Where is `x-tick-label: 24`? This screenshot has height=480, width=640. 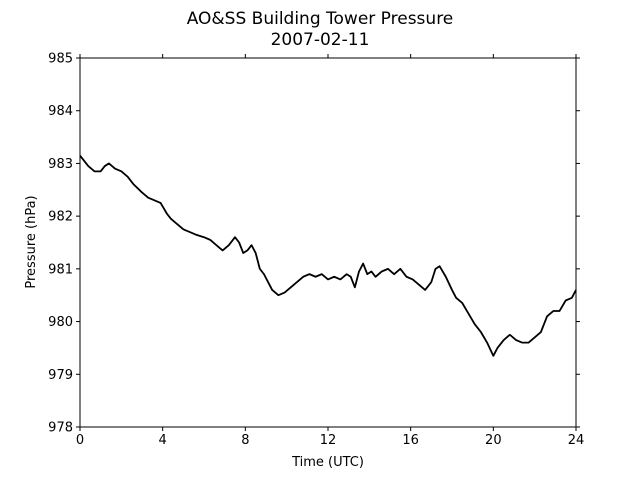 x-tick-label: 24 is located at coordinates (576, 440).